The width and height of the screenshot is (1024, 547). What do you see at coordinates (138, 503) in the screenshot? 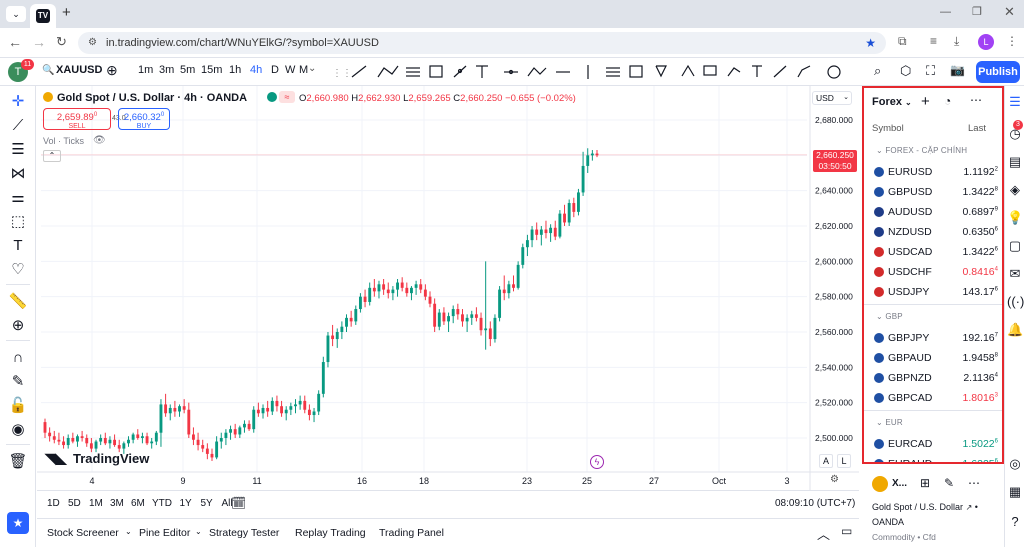
I see `range-6m: 6M` at bounding box center [138, 503].